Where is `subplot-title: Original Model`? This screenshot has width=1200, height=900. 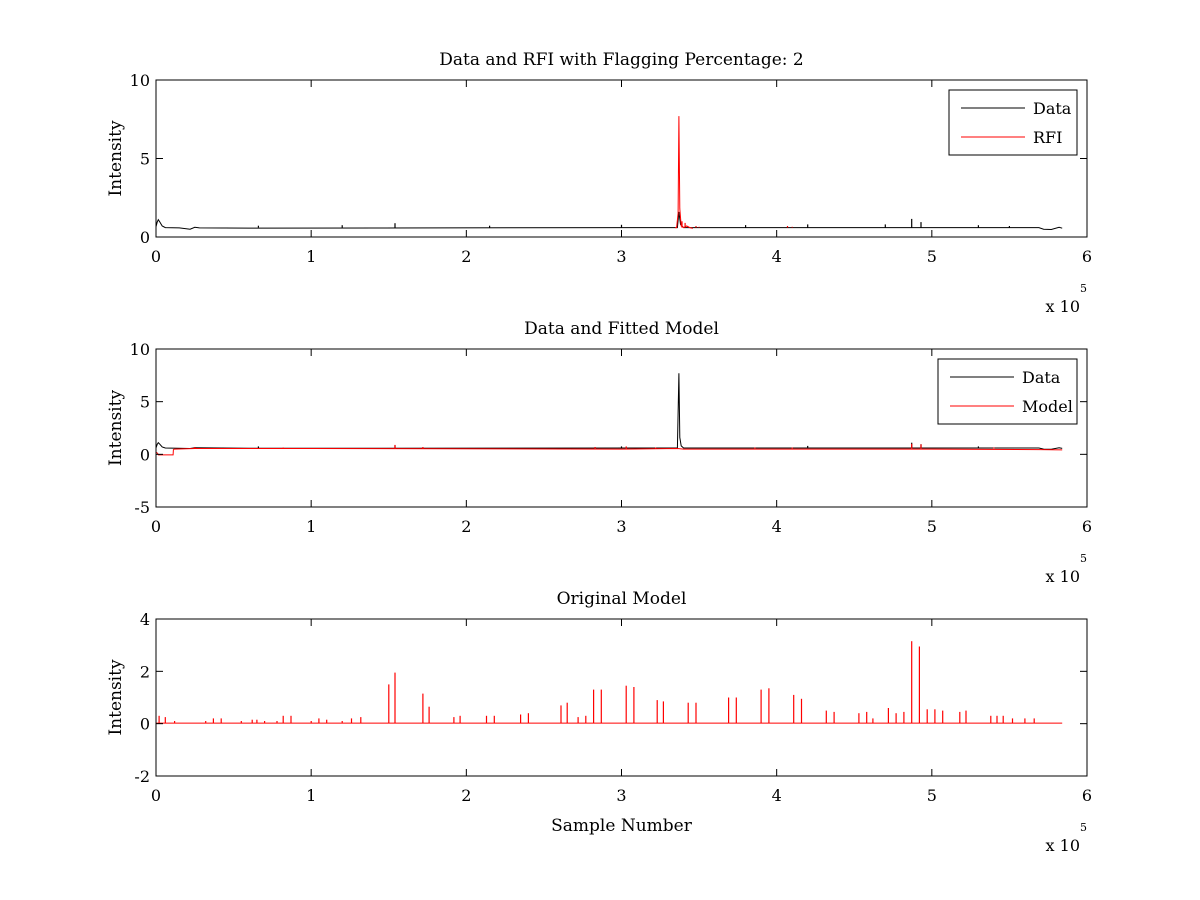
subplot-title: Original Model is located at coordinates (622, 599).